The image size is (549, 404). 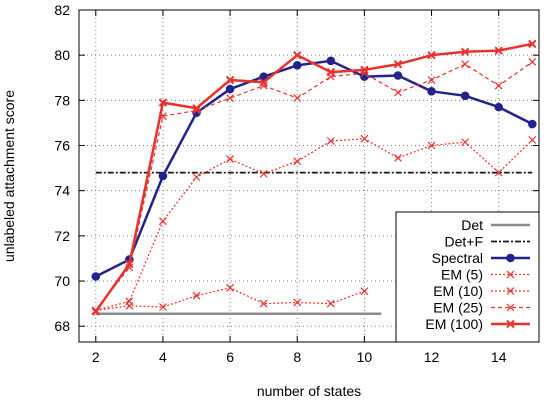 What do you see at coordinates (62, 100) in the screenshot?
I see `y-tick-label: 78` at bounding box center [62, 100].